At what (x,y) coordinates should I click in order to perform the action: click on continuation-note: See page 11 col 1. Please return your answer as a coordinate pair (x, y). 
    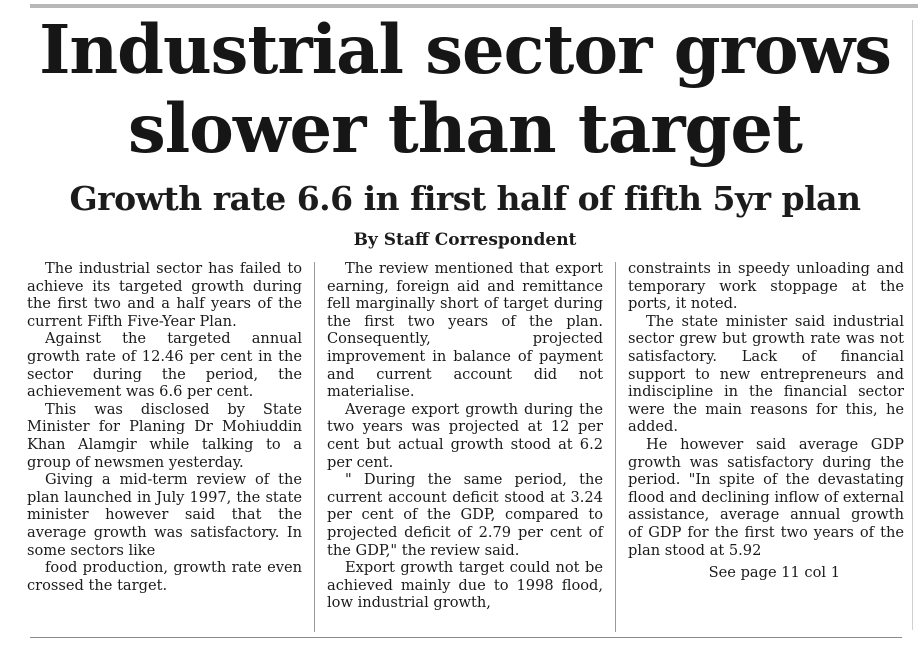
    Looking at the image, I should click on (774, 573).